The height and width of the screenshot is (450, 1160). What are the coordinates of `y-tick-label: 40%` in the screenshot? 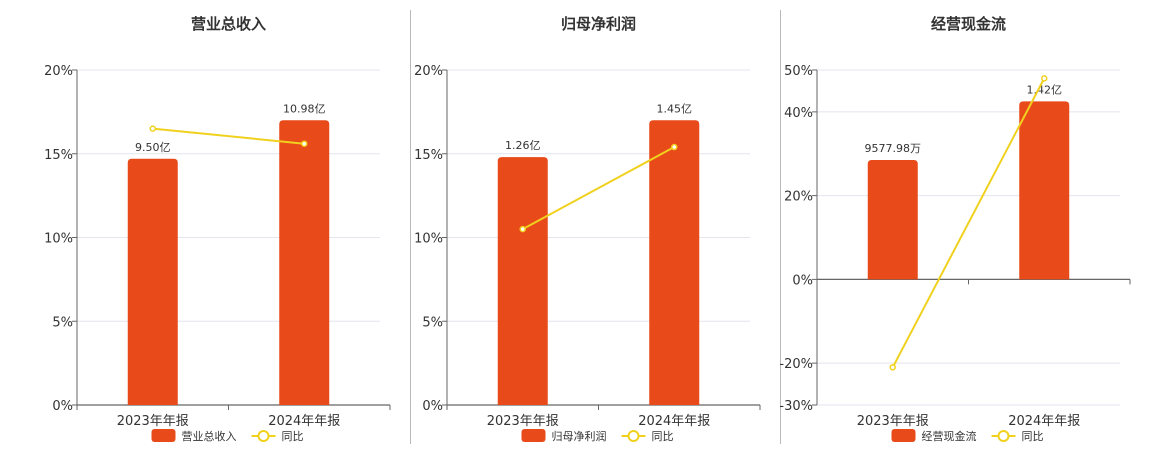 It's located at (798, 113).